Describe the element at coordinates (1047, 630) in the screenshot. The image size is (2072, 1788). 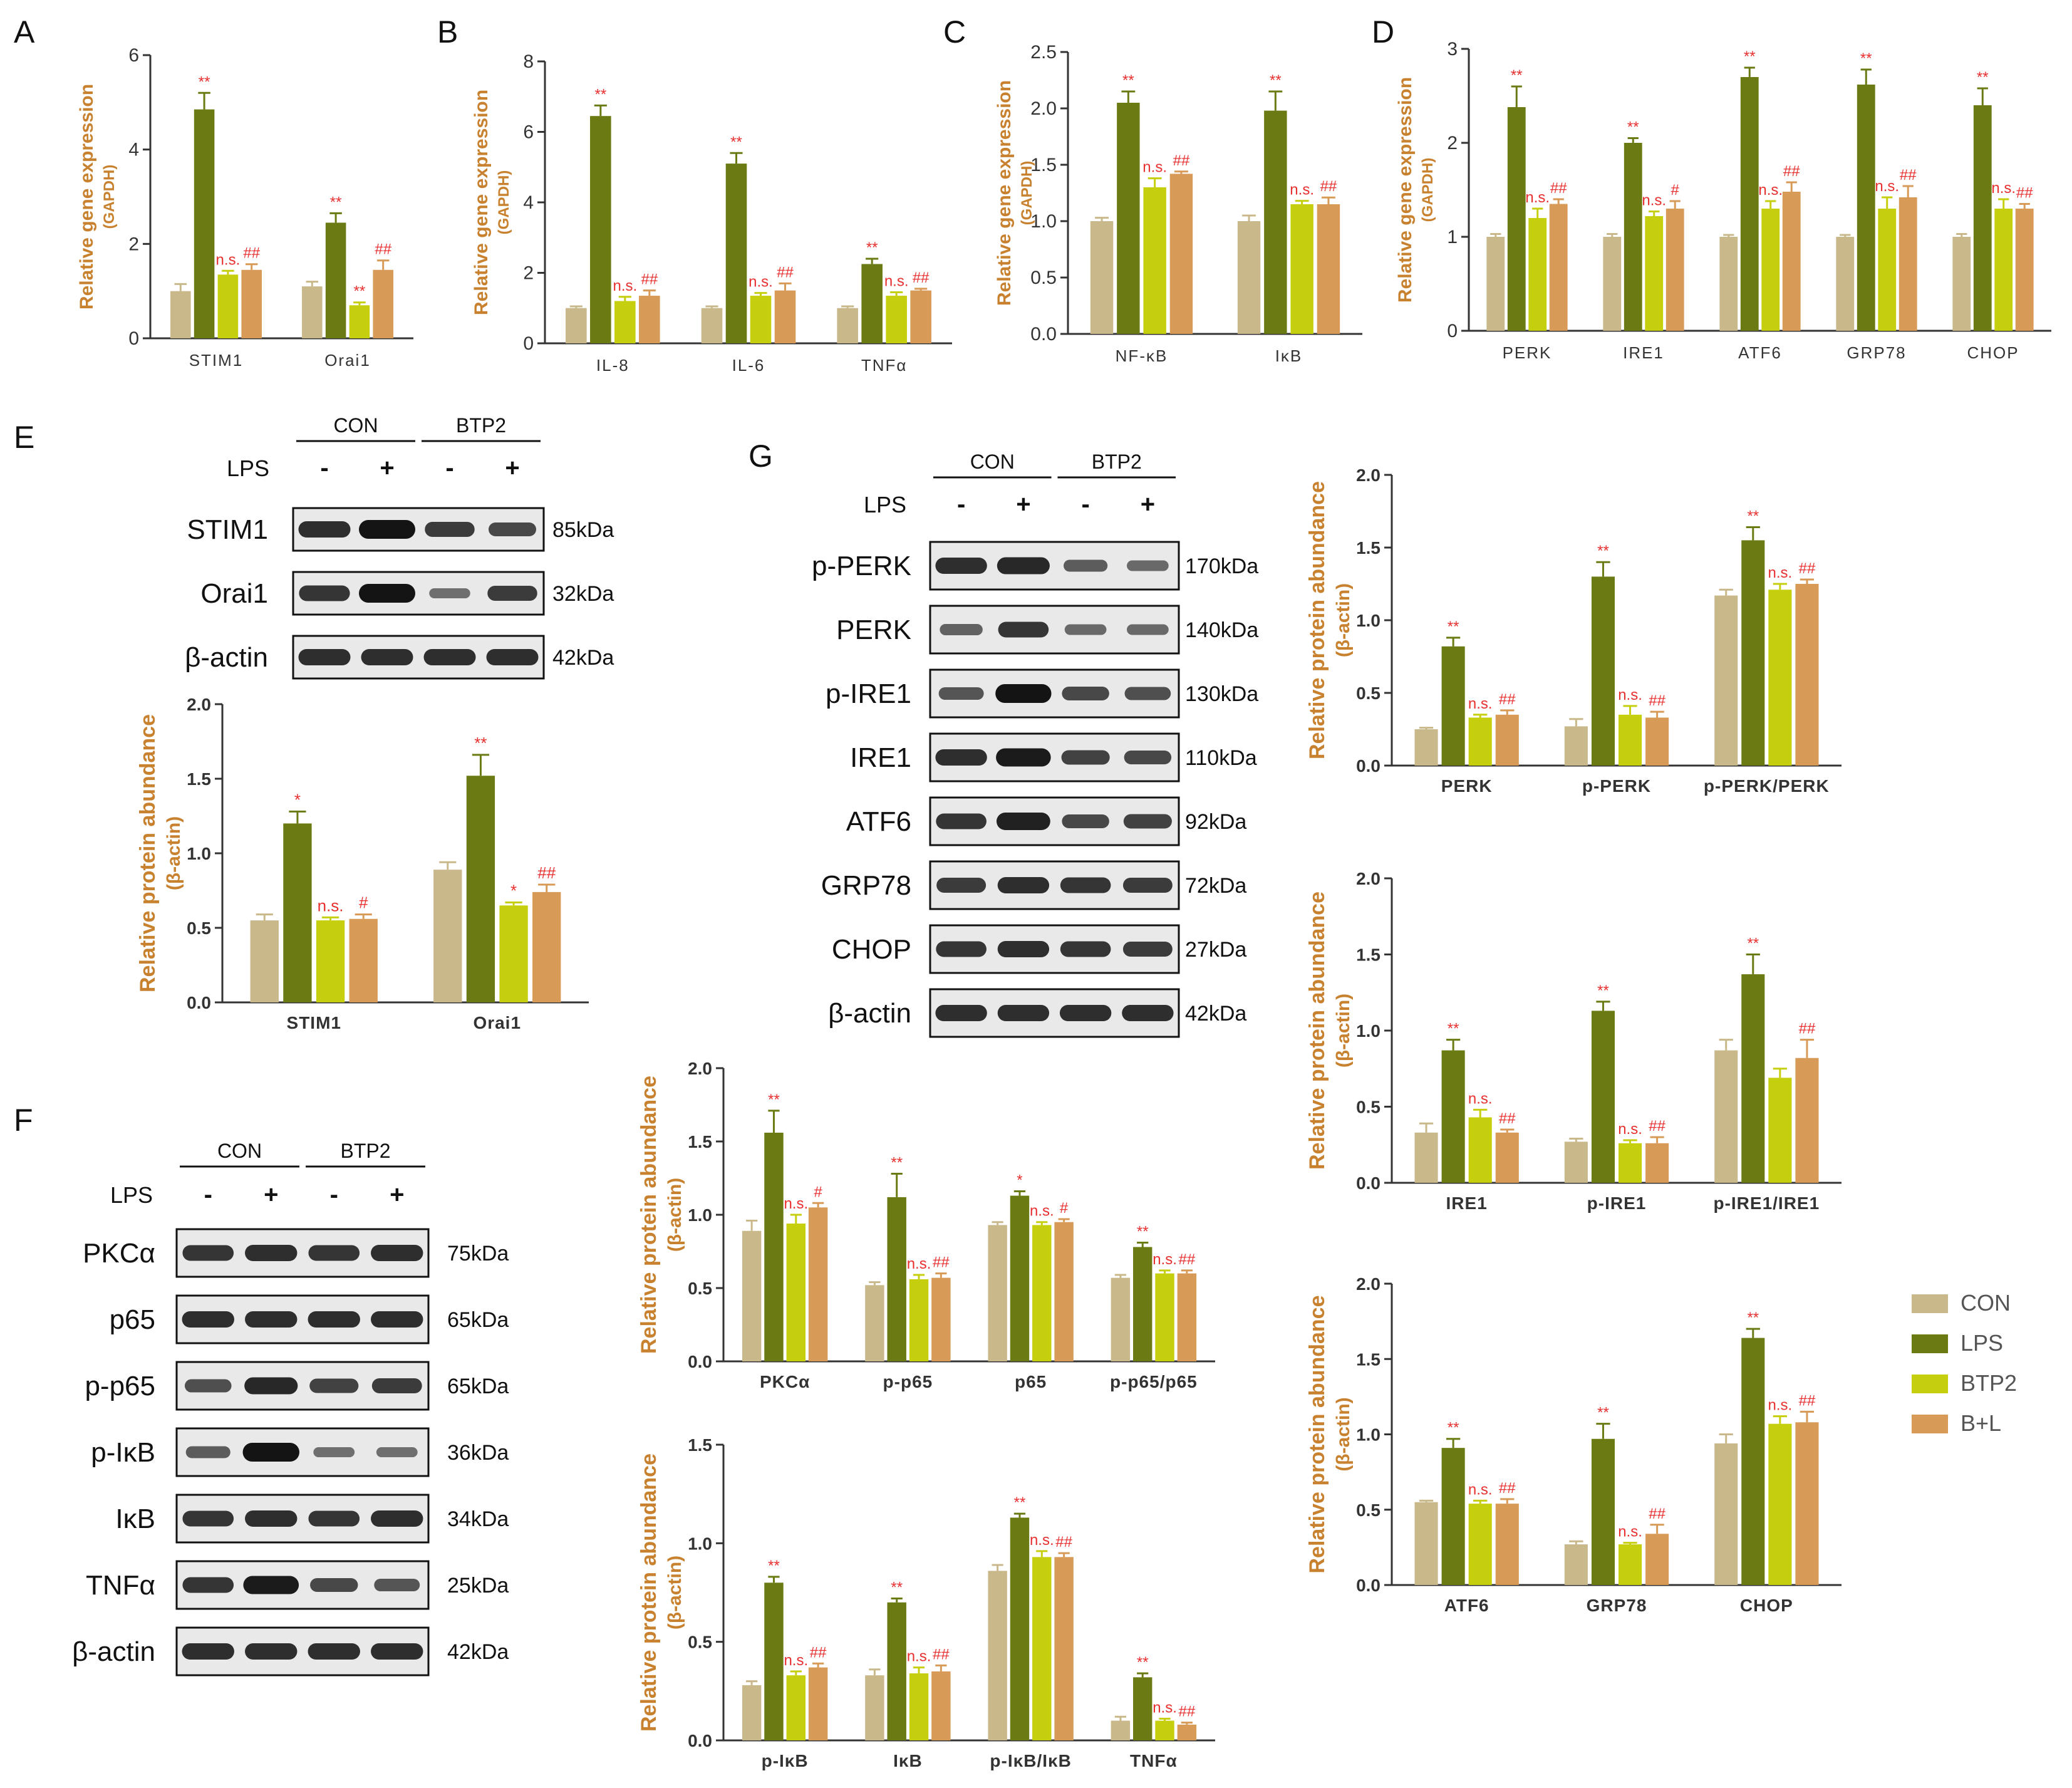
I see `blot-row-perk: PERK 140kDa` at that location.